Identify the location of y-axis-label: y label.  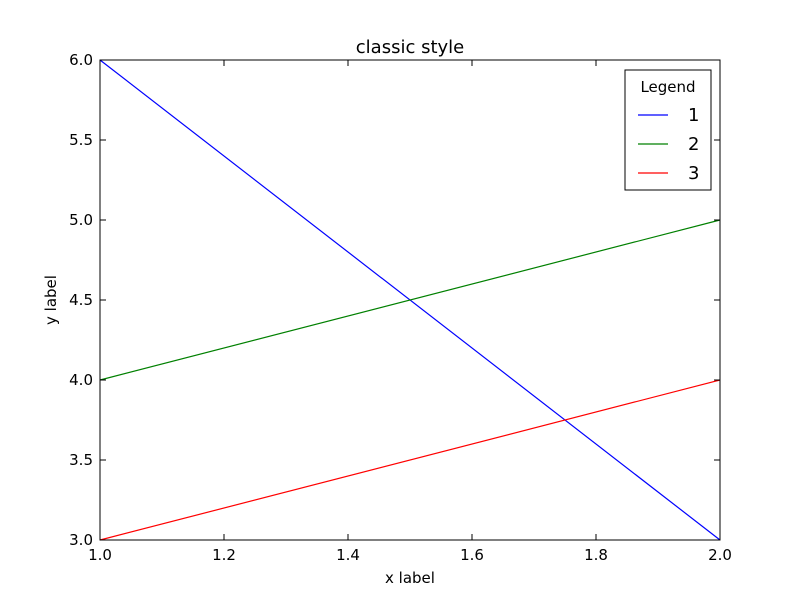
(51, 300).